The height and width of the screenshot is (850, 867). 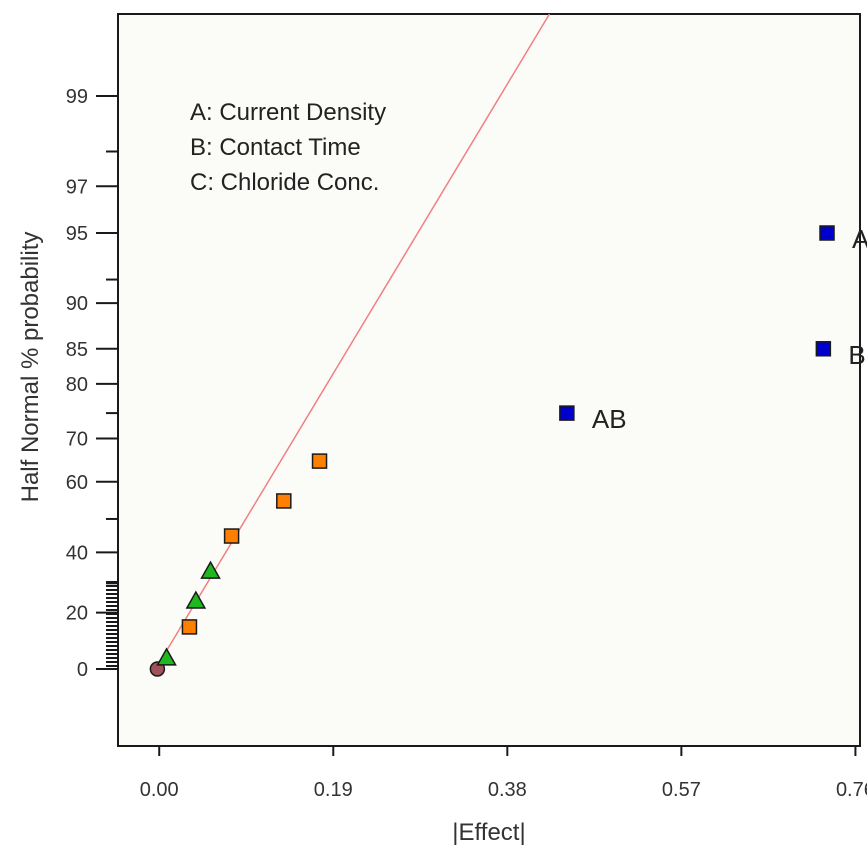 I want to click on legend-entry-b: B: Contact Time, so click(x=275, y=147).